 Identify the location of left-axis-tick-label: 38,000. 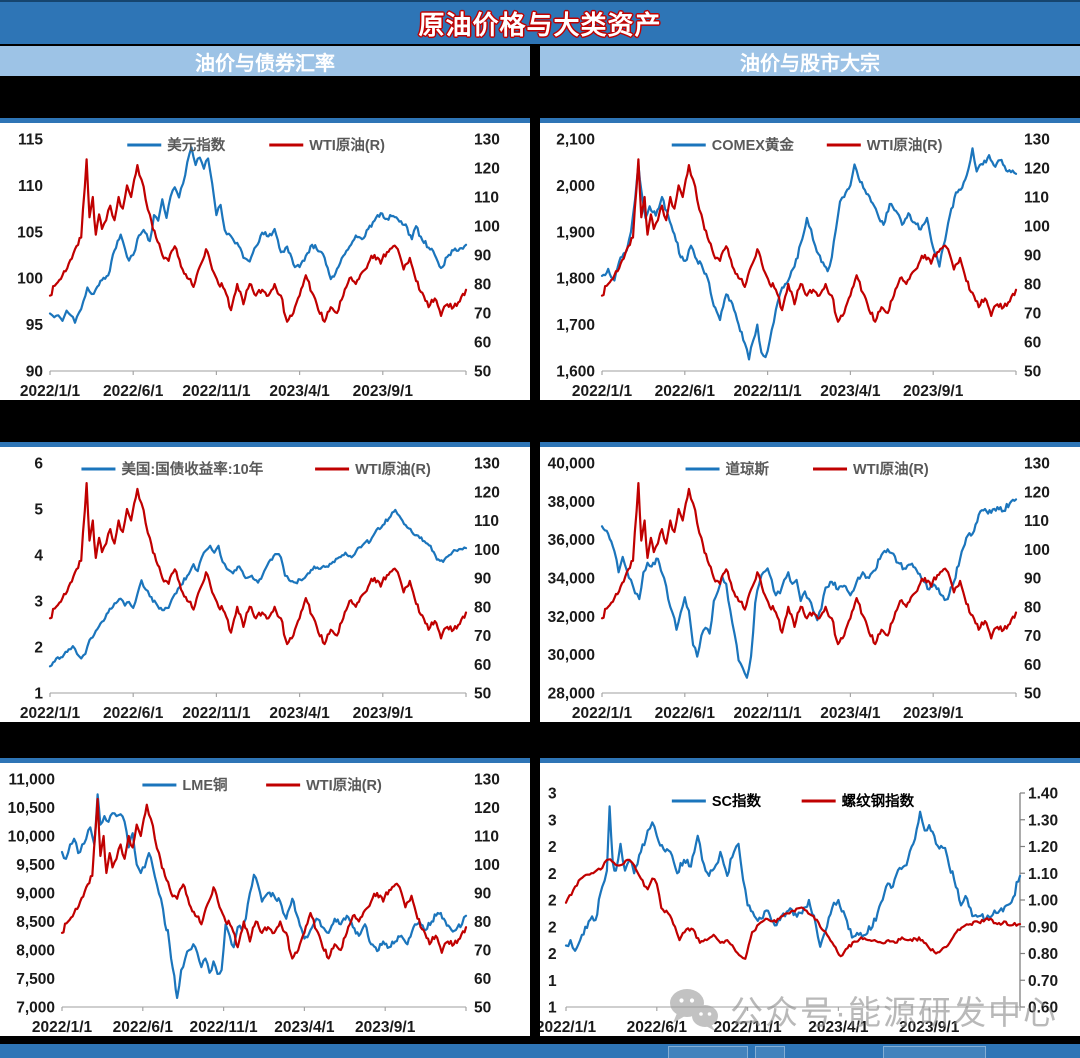
(571, 502).